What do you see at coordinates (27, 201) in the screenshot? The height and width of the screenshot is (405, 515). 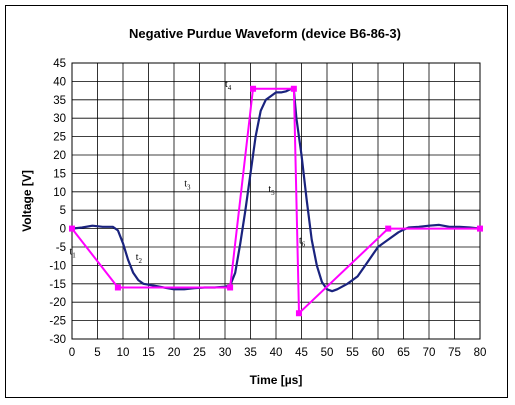 I see `y-axis-title: Voltage [V]` at bounding box center [27, 201].